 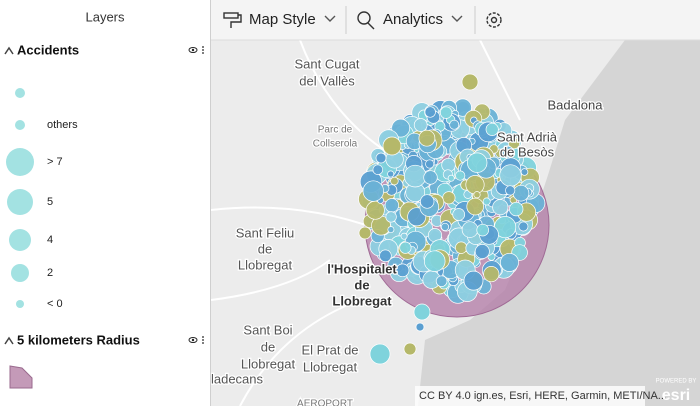 What do you see at coordinates (50, 240) in the screenshot?
I see `legend-label: 4` at bounding box center [50, 240].